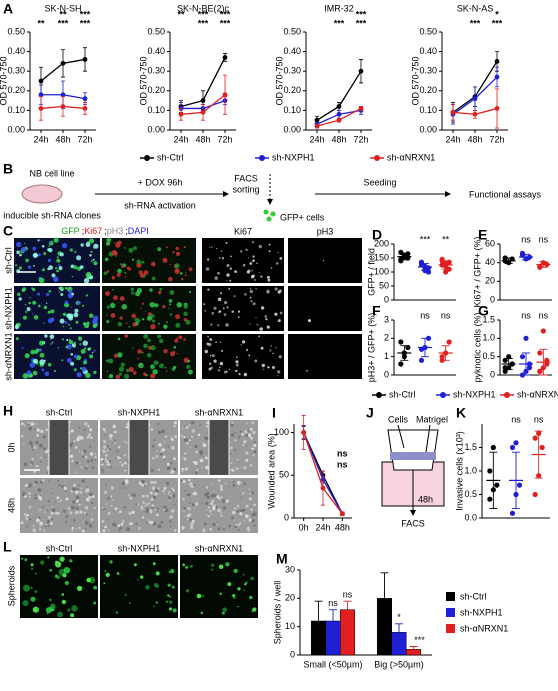 The image size is (558, 691). I want to click on y-axis-label: OD 570-750, so click(279, 80).